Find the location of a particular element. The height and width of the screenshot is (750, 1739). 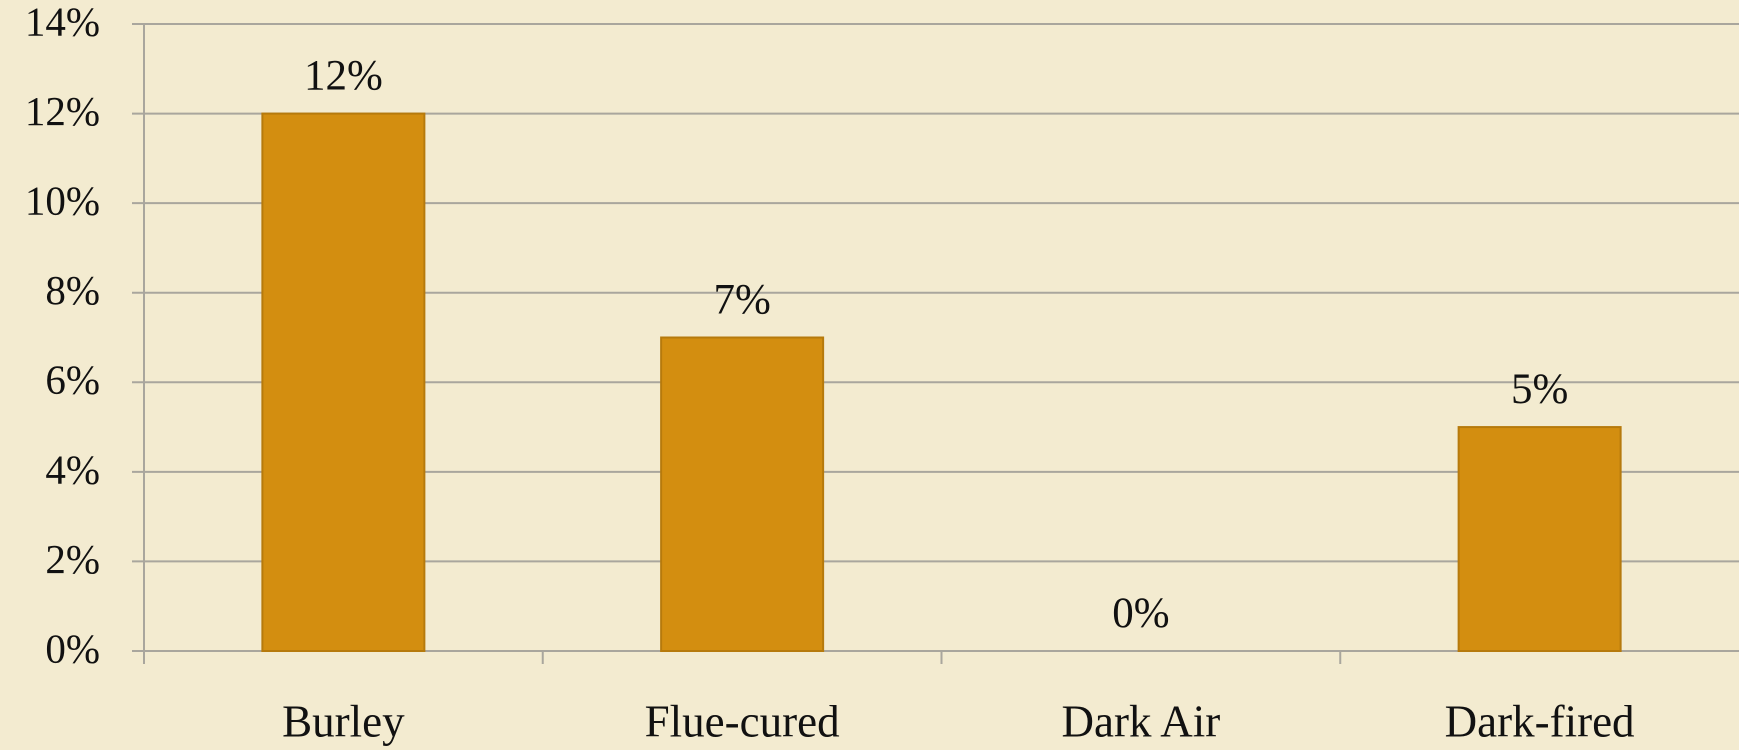

y-tick-label: 2% is located at coordinates (72, 559).